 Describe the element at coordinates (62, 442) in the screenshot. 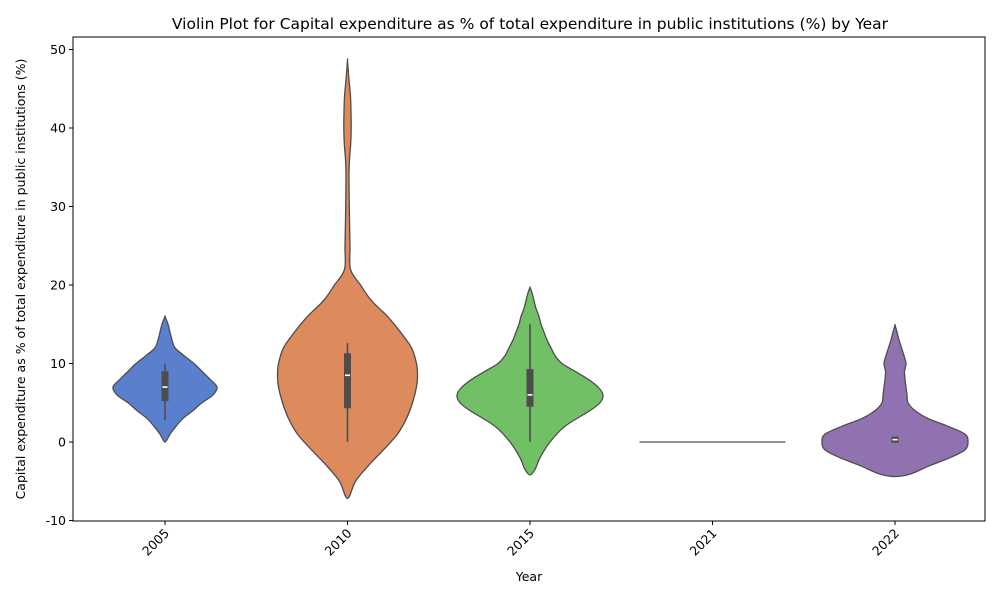

I see `y-tick-label: 0` at that location.